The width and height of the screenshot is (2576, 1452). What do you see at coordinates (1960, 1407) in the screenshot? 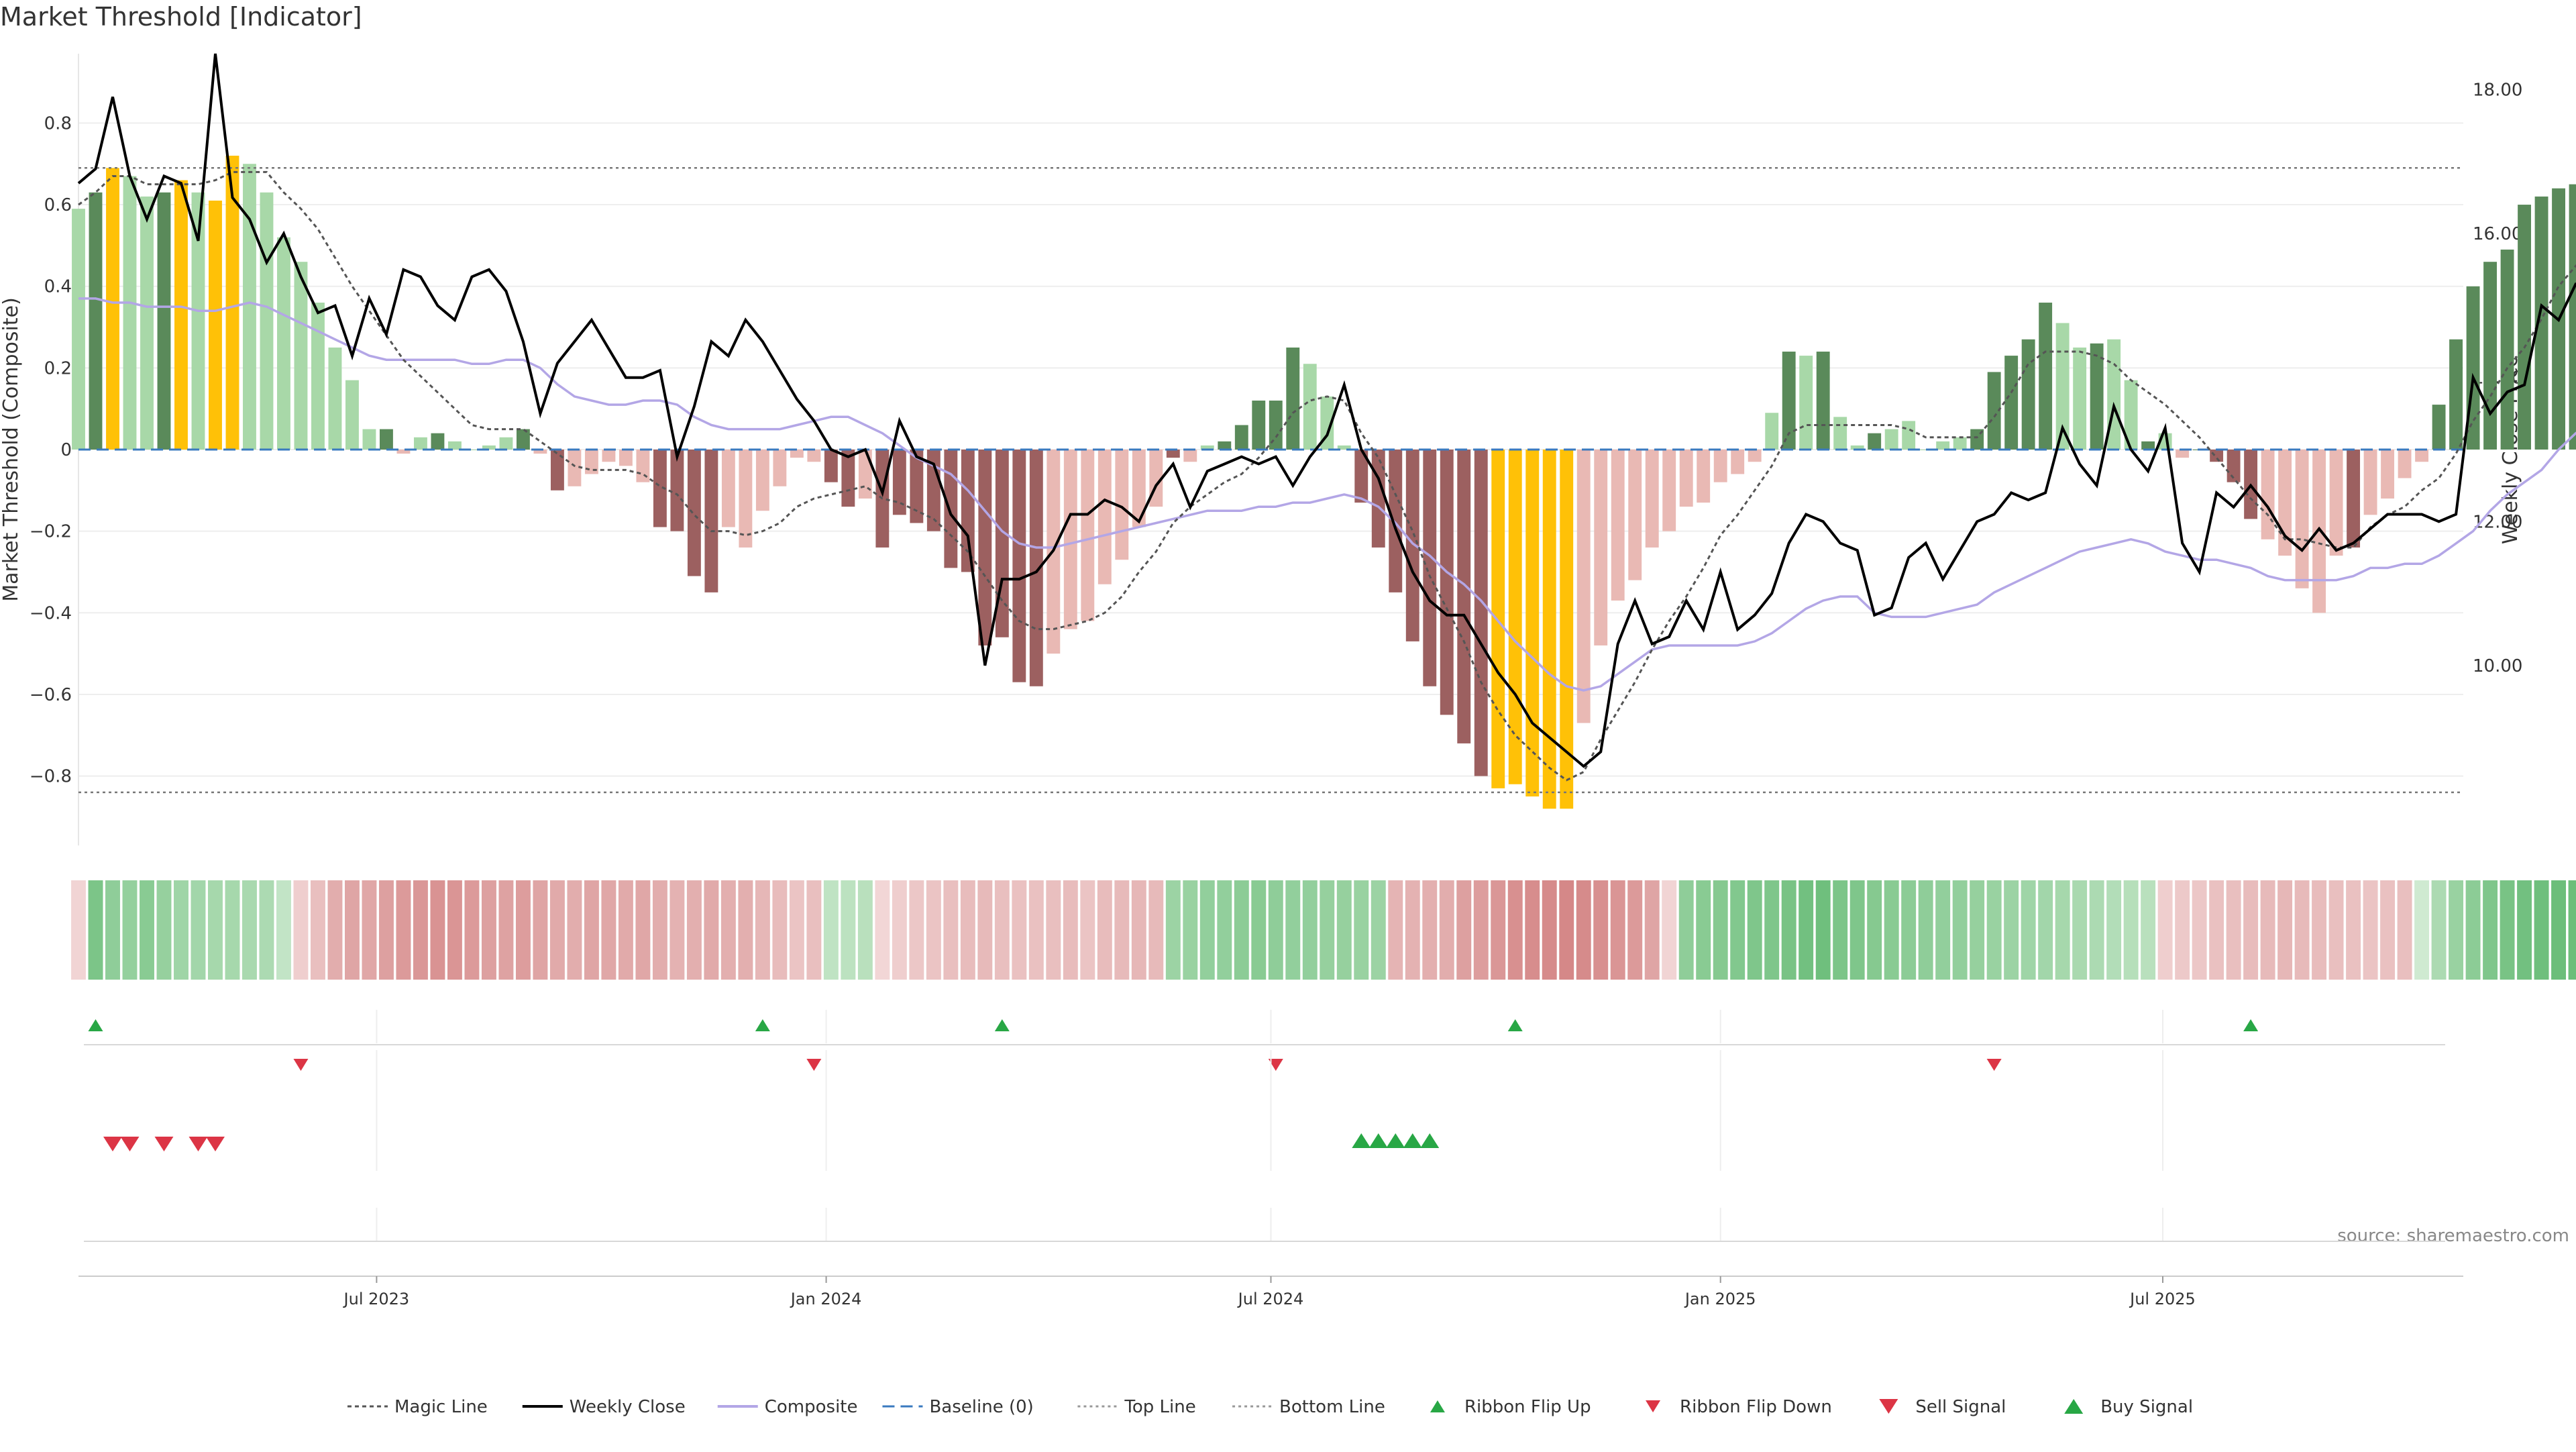
I see `legend-label: Sell Signal` at bounding box center [1960, 1407].